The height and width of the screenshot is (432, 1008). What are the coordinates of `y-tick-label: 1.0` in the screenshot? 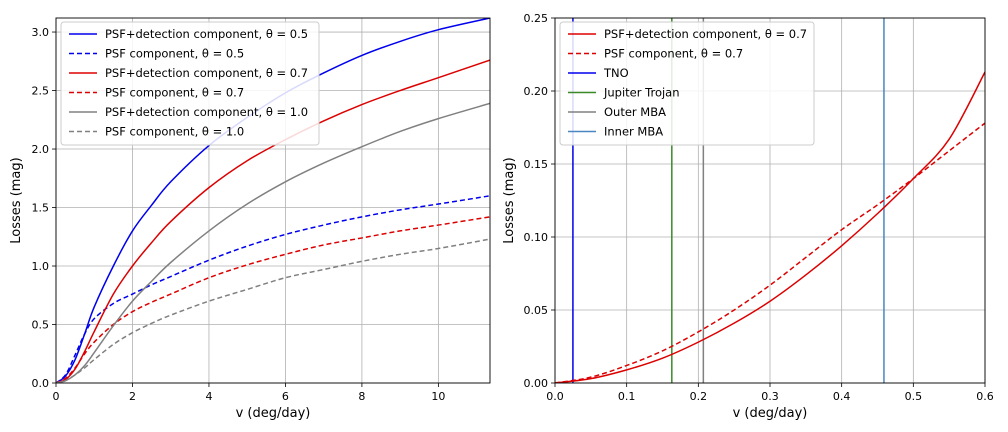 It's located at (41, 266).